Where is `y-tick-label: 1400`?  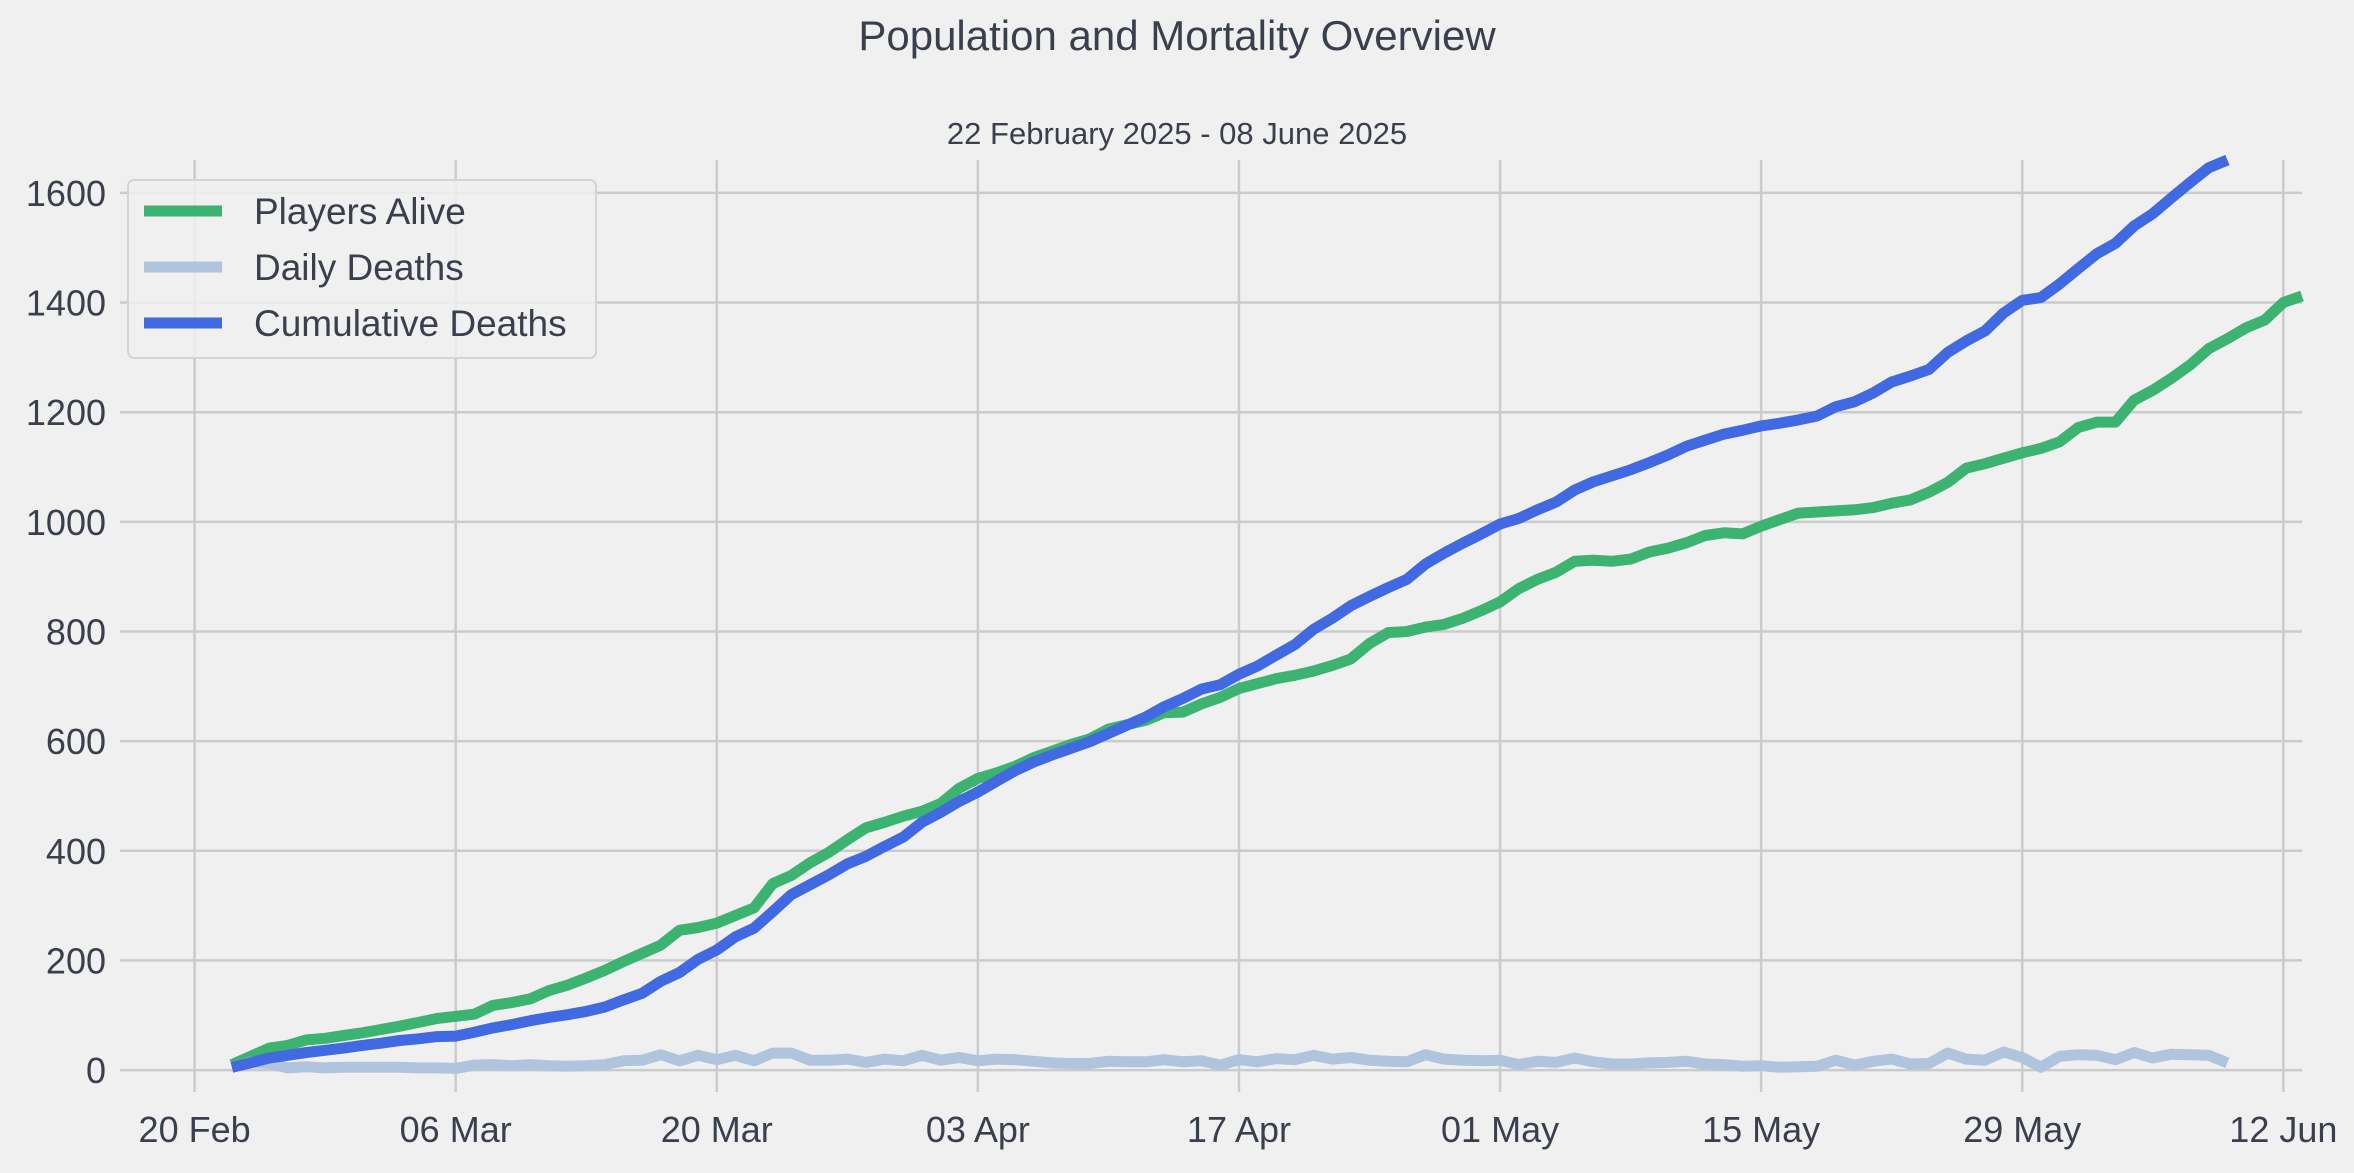
y-tick-label: 1400 is located at coordinates (66, 303).